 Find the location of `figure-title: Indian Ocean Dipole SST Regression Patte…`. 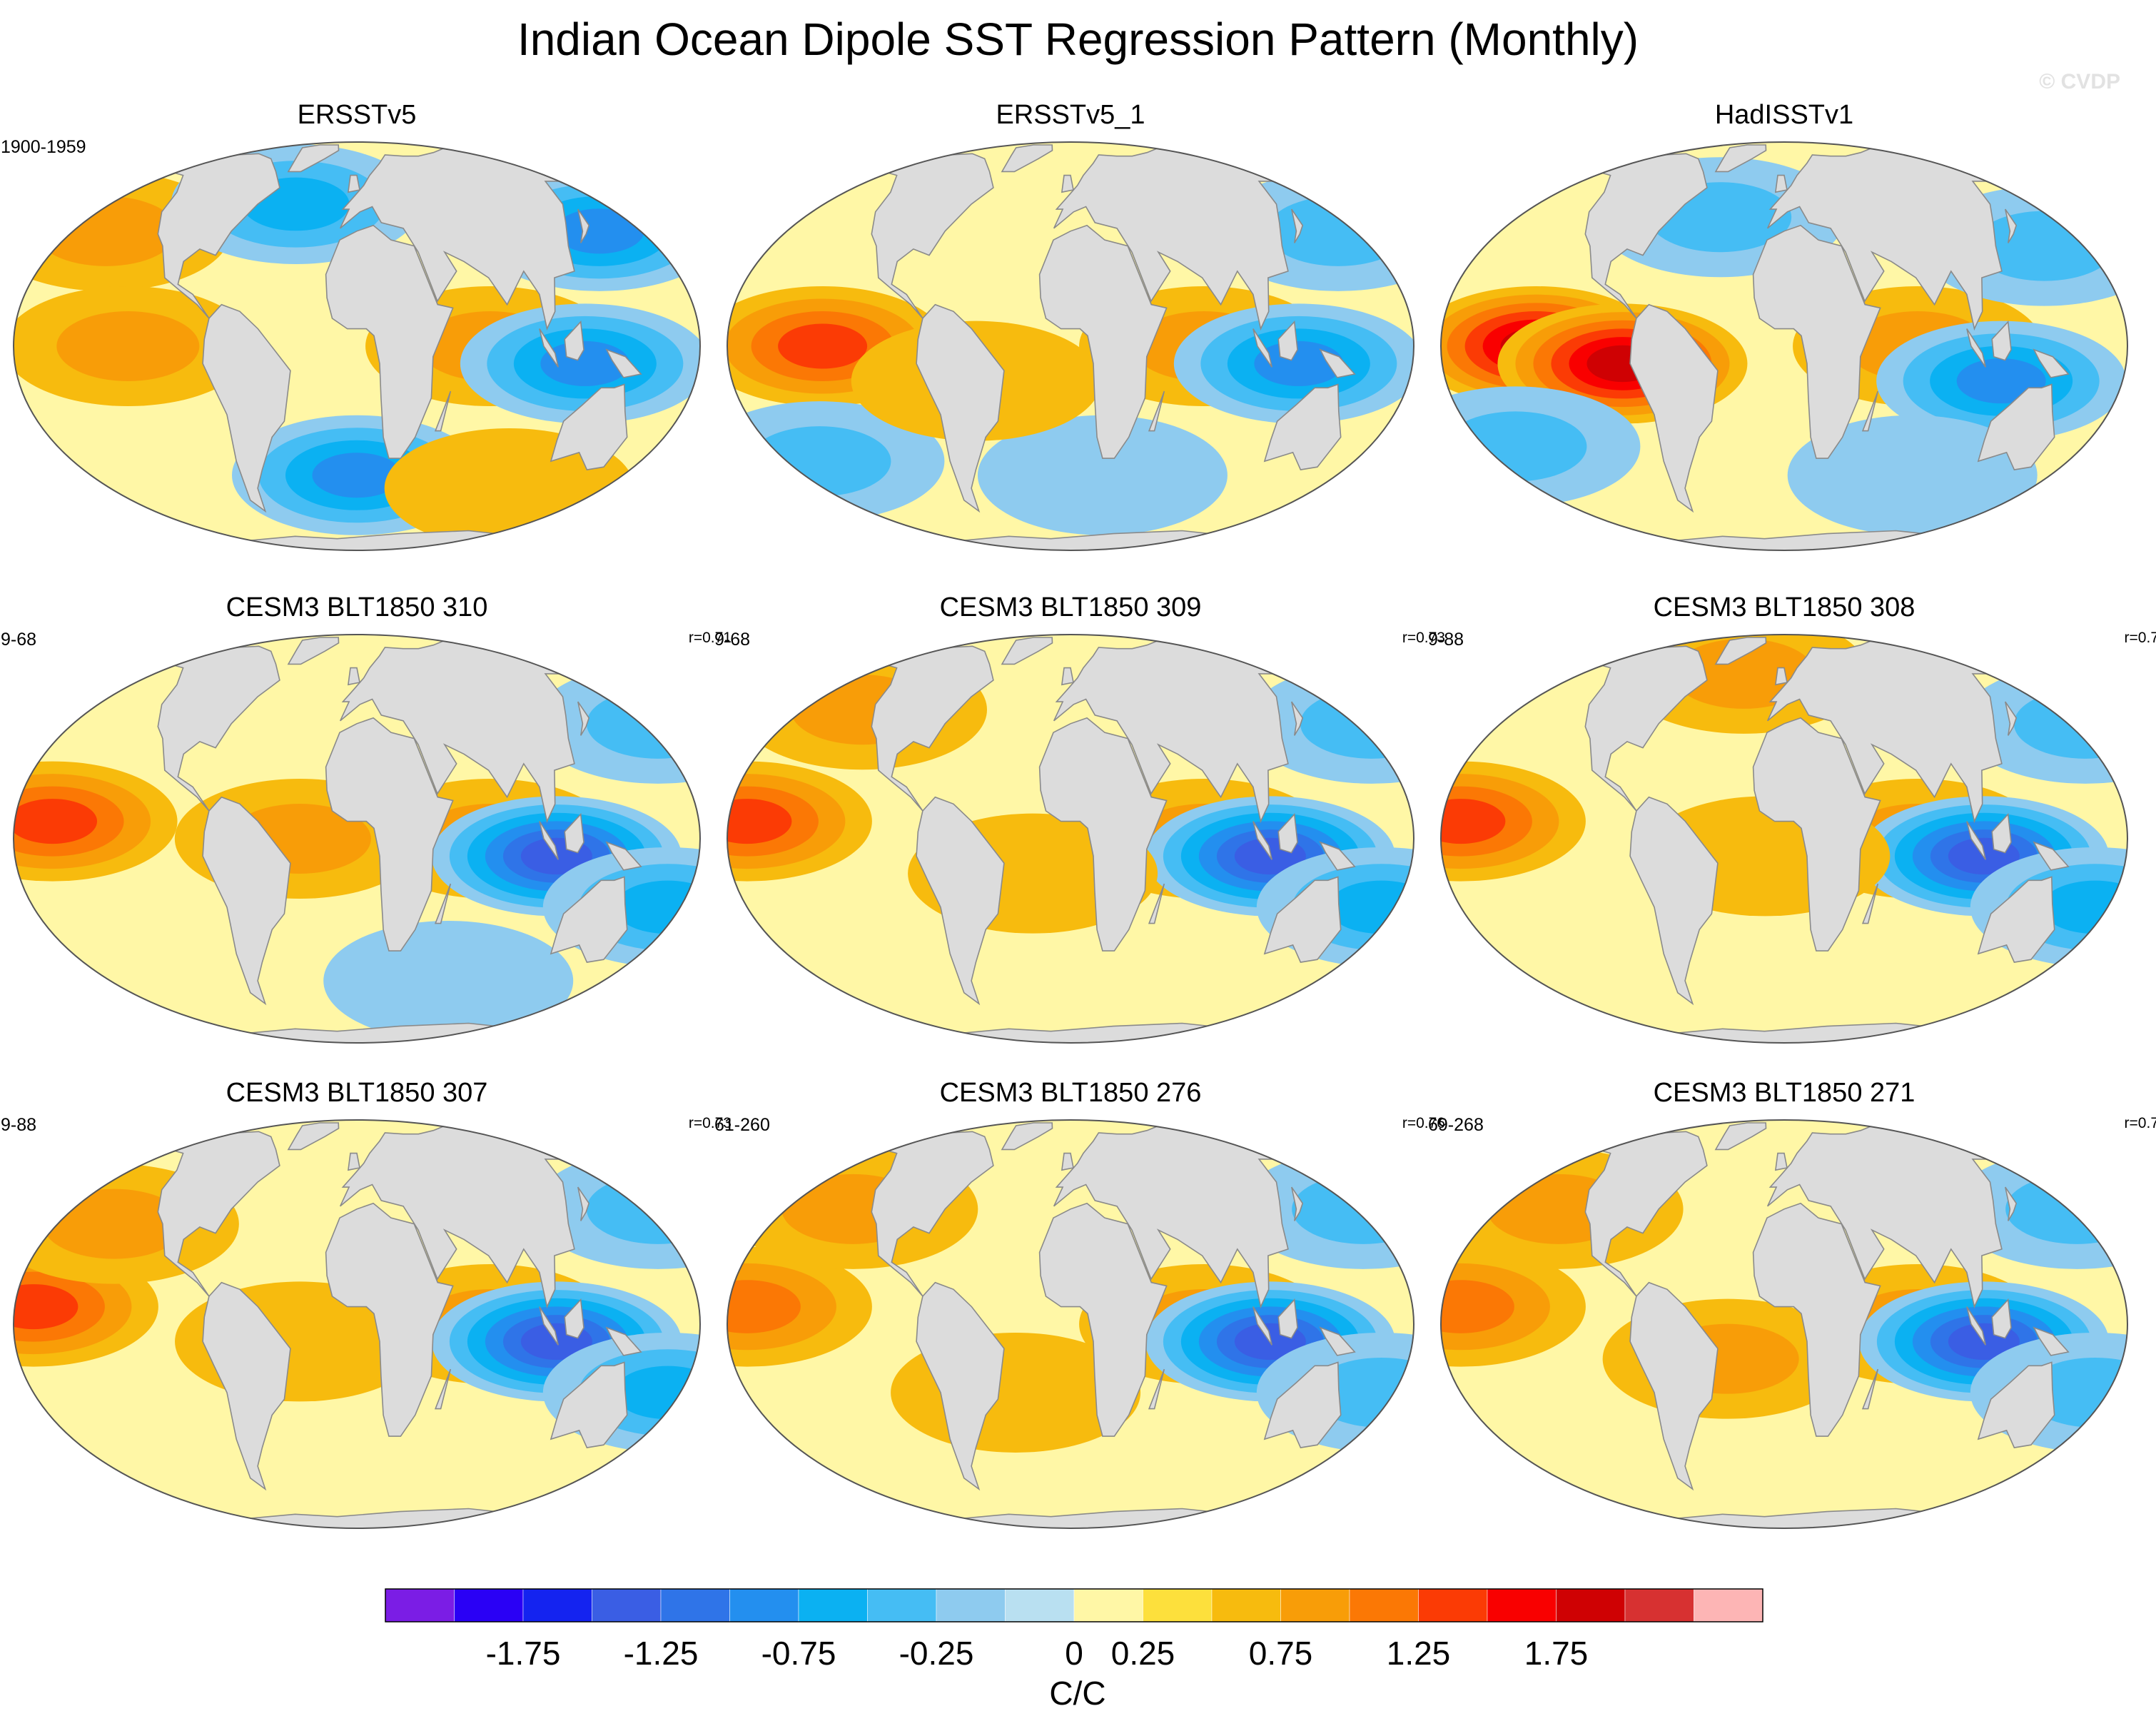

figure-title: Indian Ocean Dipole SST Regression Patte… is located at coordinates (1078, 39).